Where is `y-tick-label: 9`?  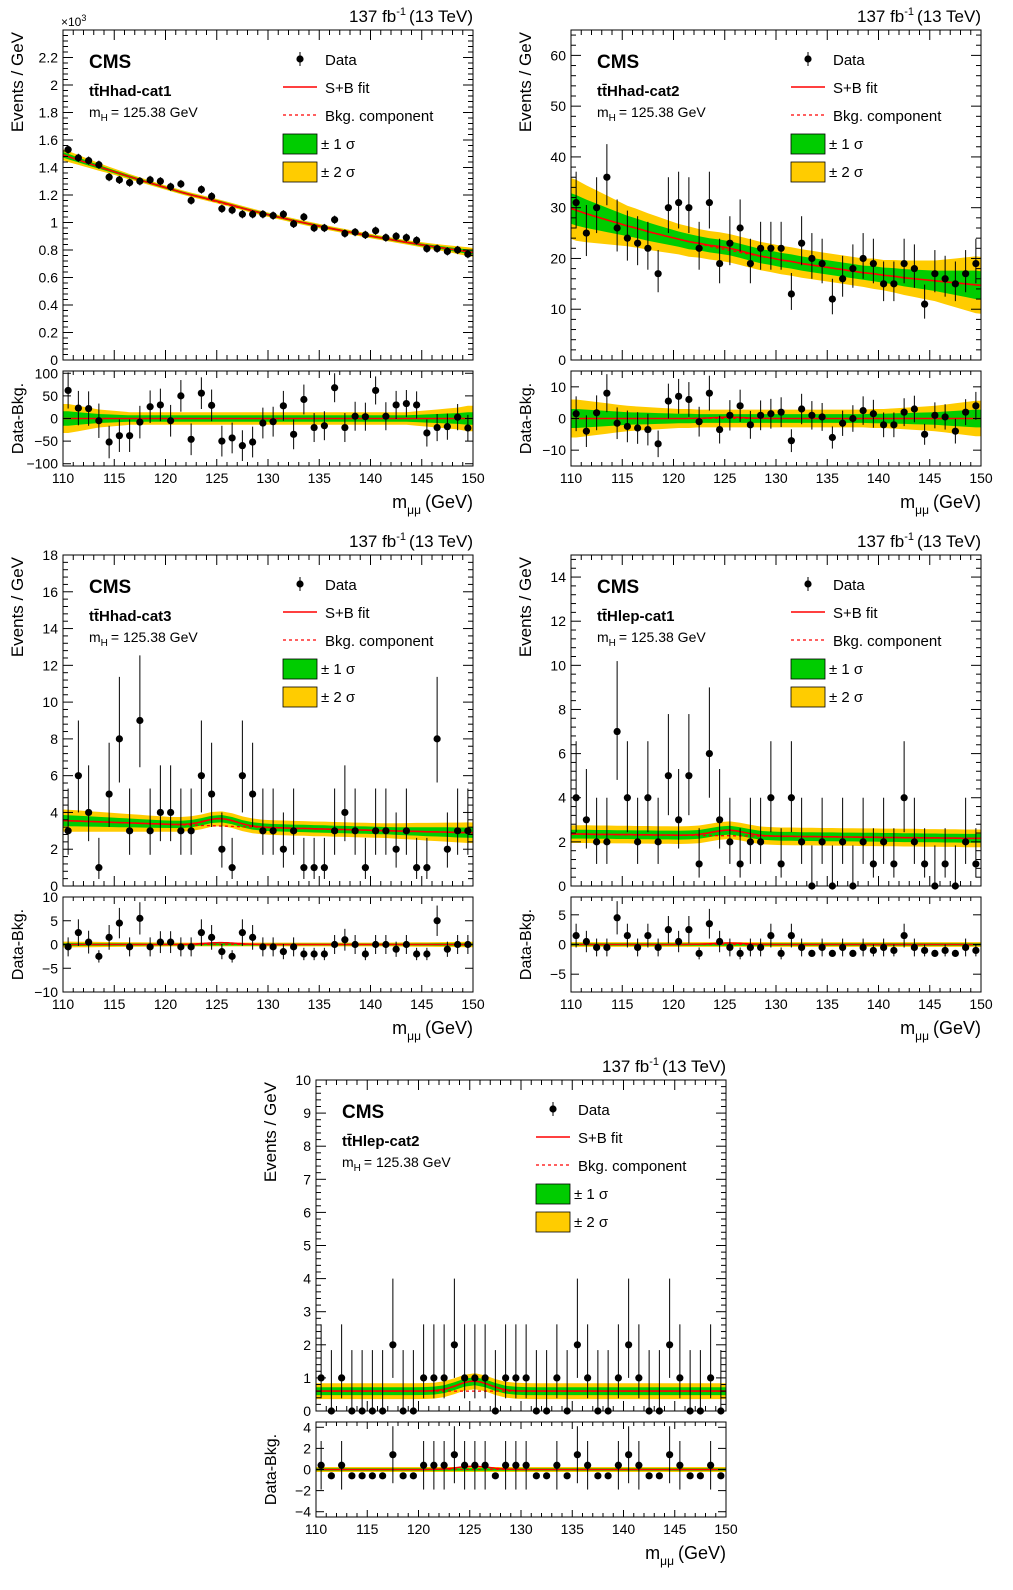 y-tick-label: 9 is located at coordinates (307, 1113).